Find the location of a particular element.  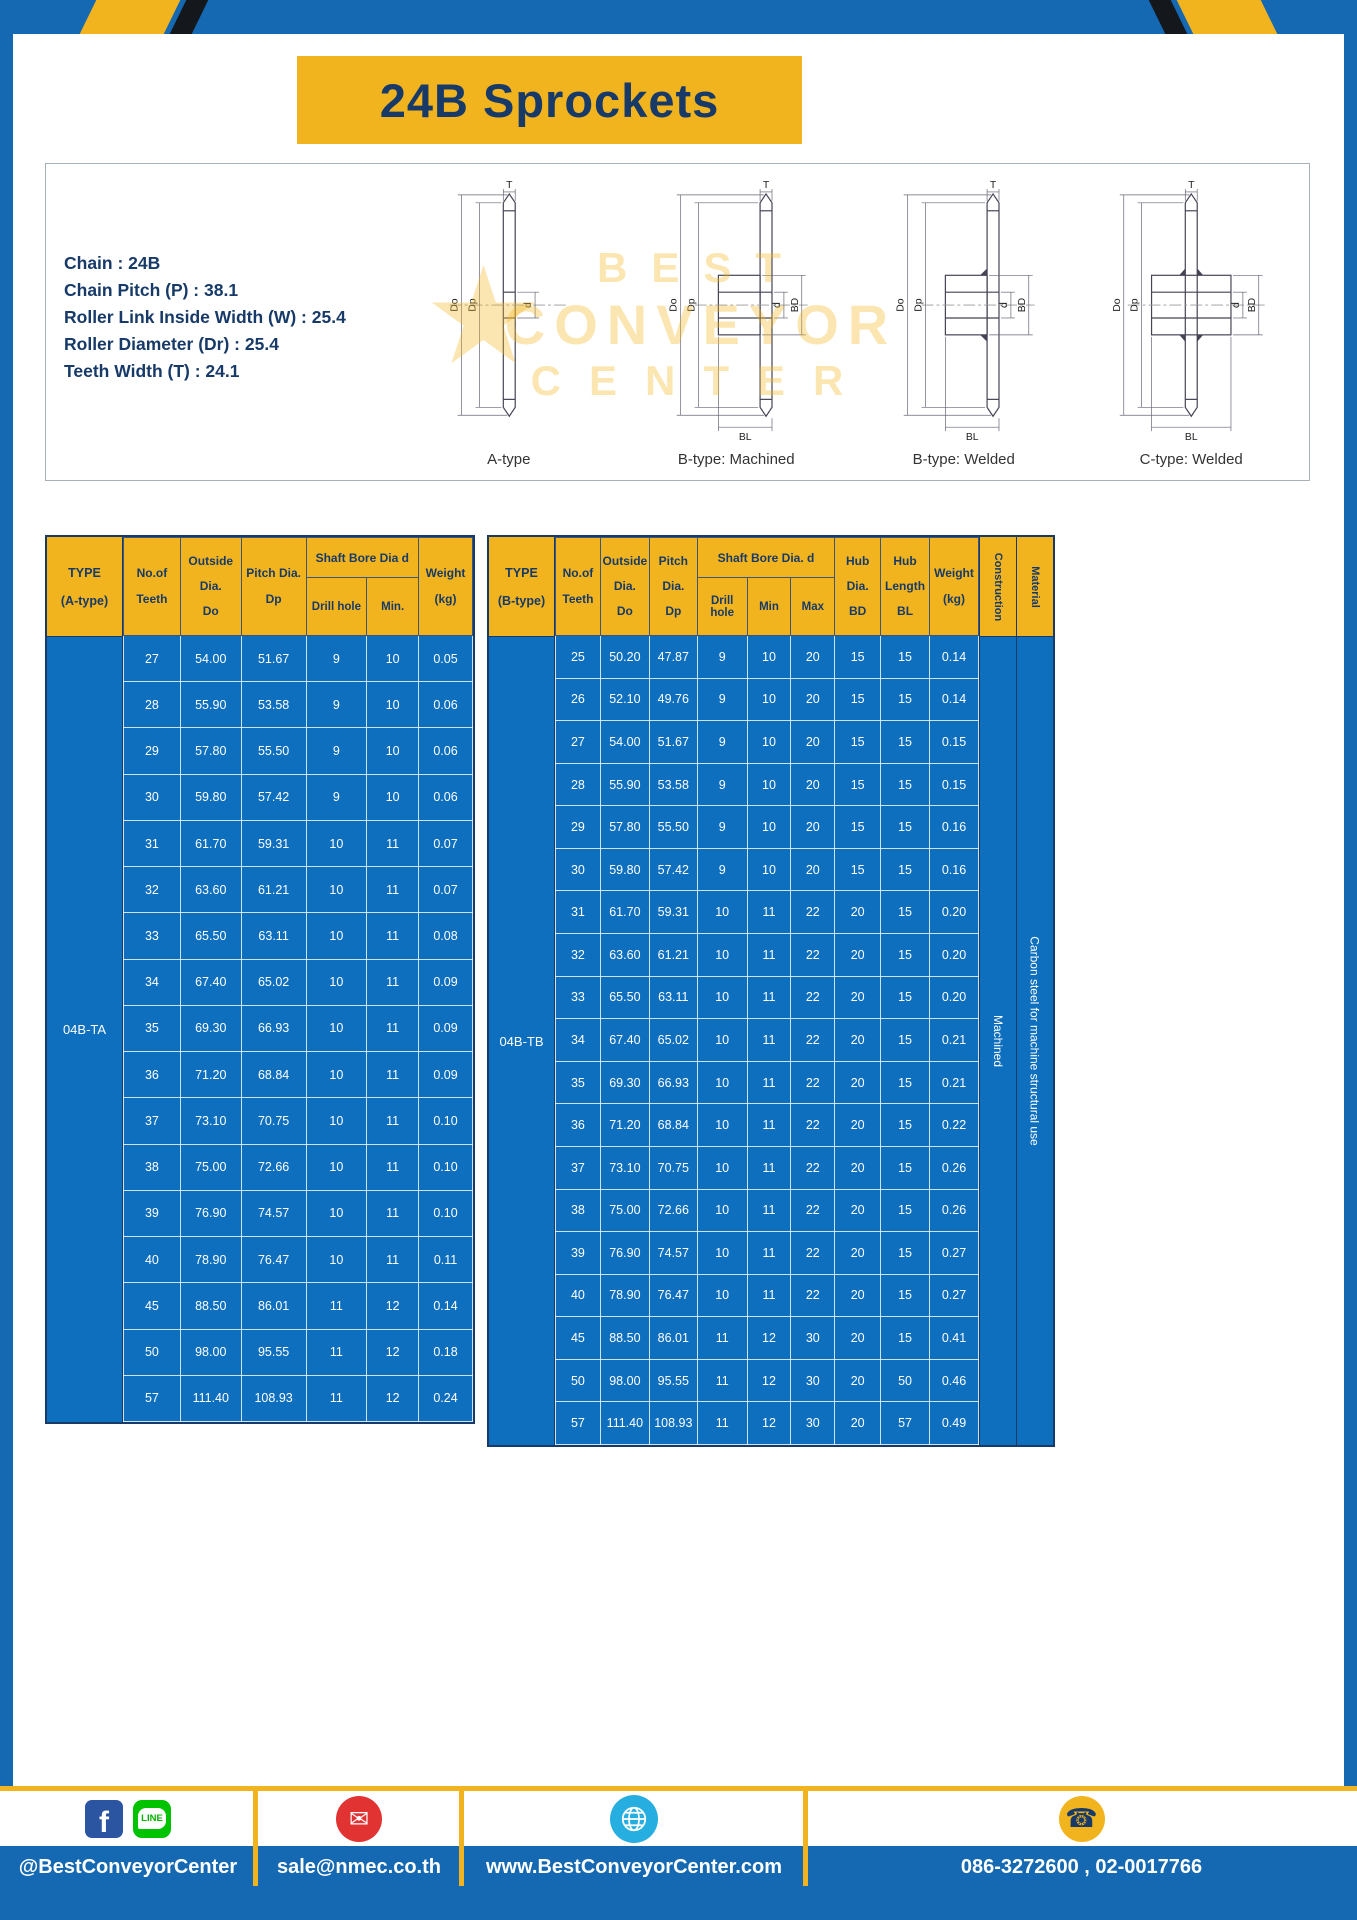

table-cell: 76.90 is located at coordinates (210, 1213).